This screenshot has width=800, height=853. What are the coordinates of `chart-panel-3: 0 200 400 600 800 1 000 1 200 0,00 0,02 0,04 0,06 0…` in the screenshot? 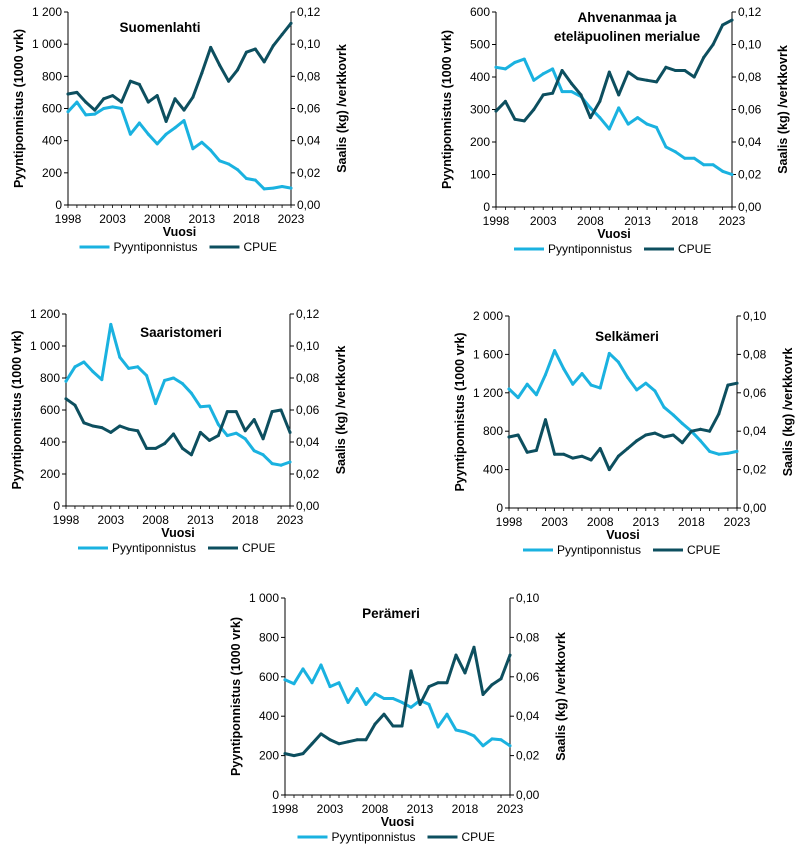 It's located at (179, 431).